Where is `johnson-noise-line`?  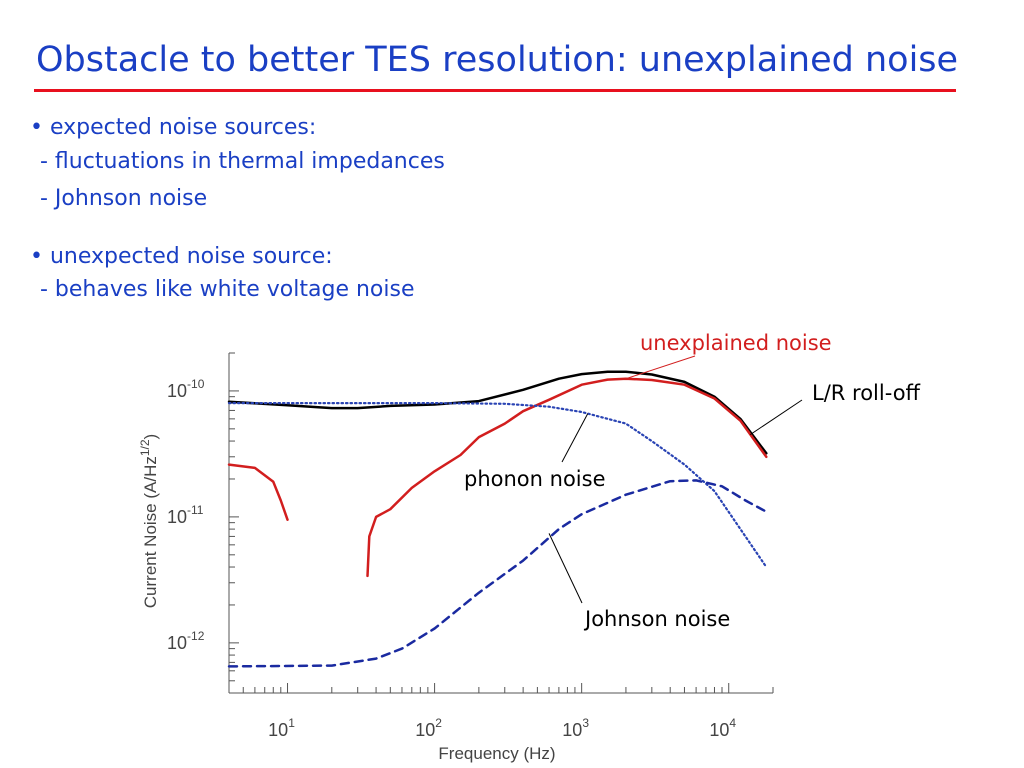
johnson-noise-line is located at coordinates (497, 573).